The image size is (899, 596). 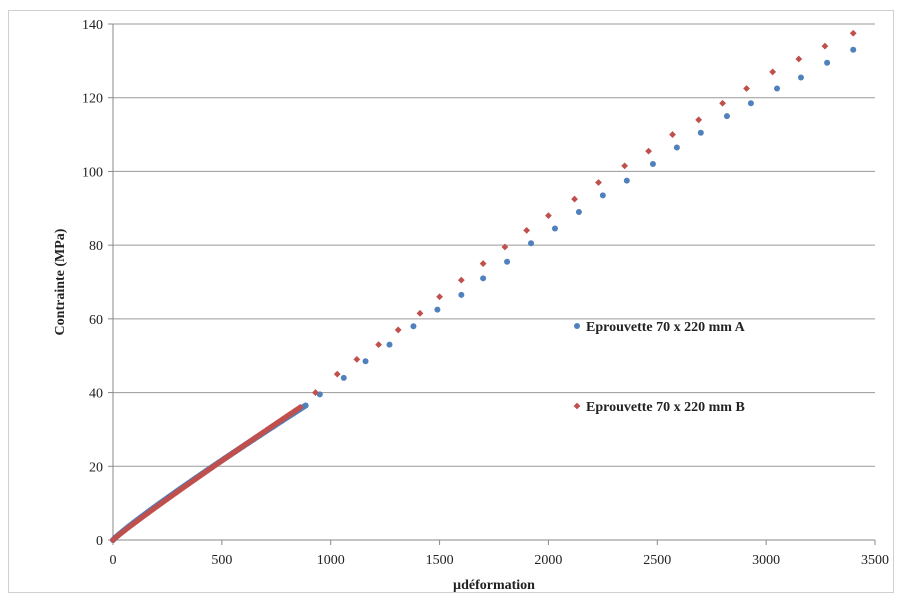 I want to click on x-tick-label: 2000, so click(x=548, y=560).